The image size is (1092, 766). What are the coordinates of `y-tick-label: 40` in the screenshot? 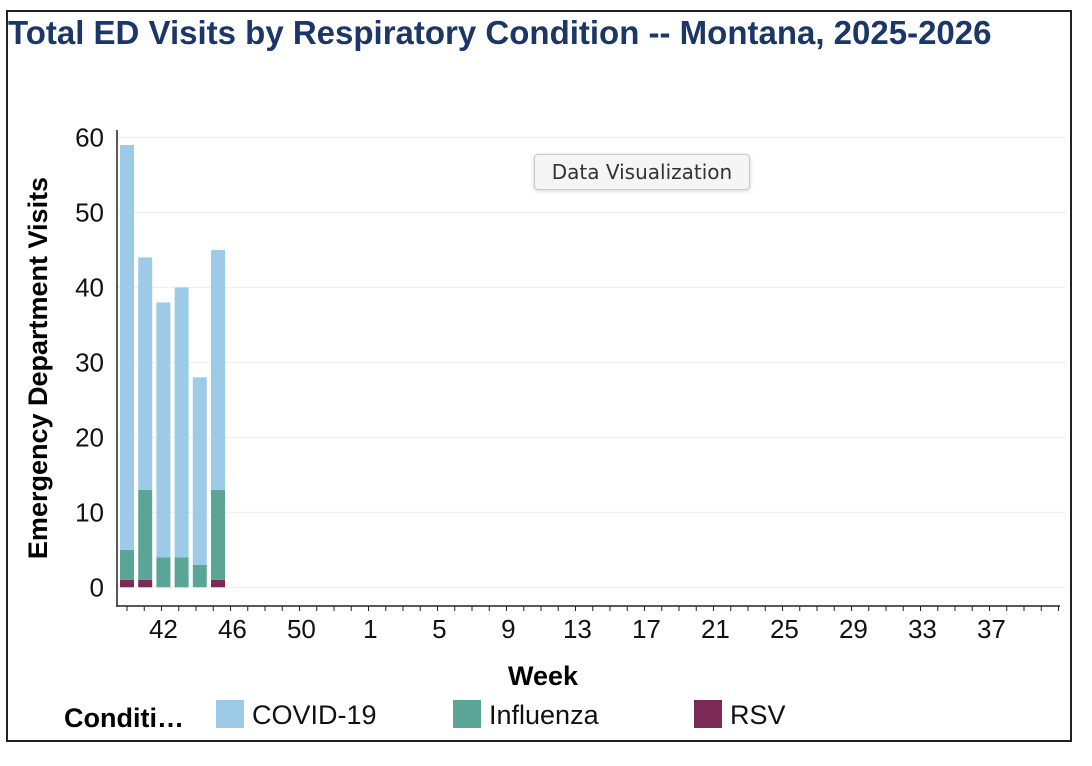 It's located at (89, 287).